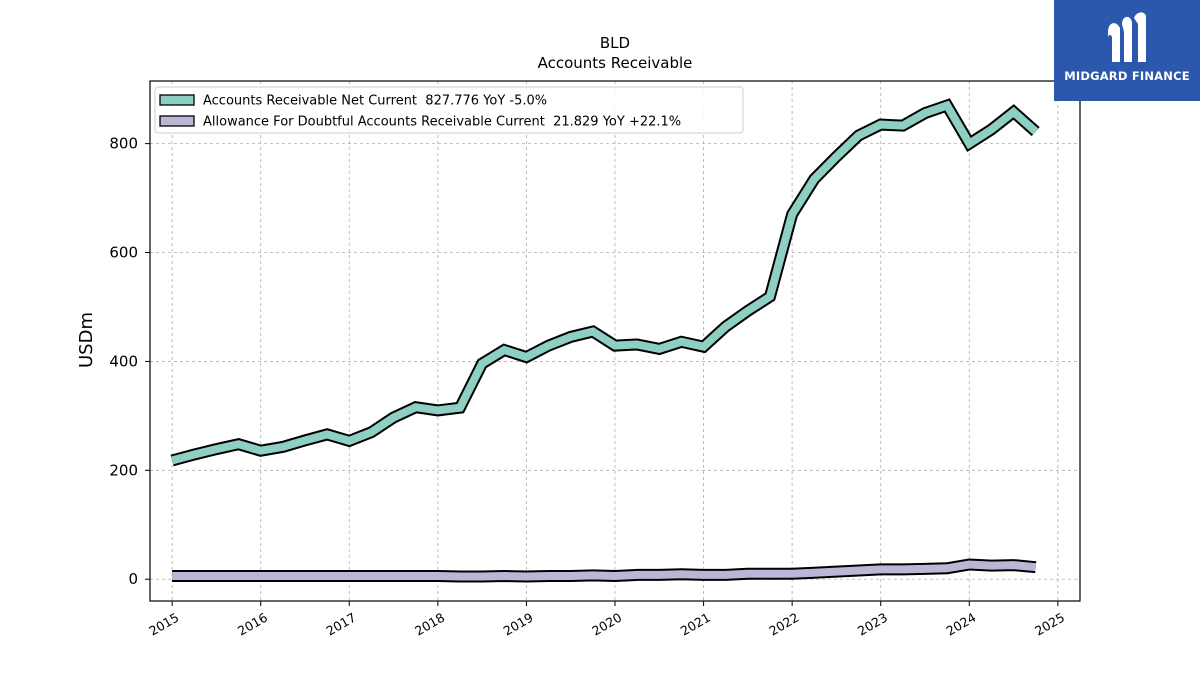 This screenshot has height=675, width=1200. Describe the element at coordinates (695, 624) in the screenshot. I see `x-tick-label-6: 2021` at that location.